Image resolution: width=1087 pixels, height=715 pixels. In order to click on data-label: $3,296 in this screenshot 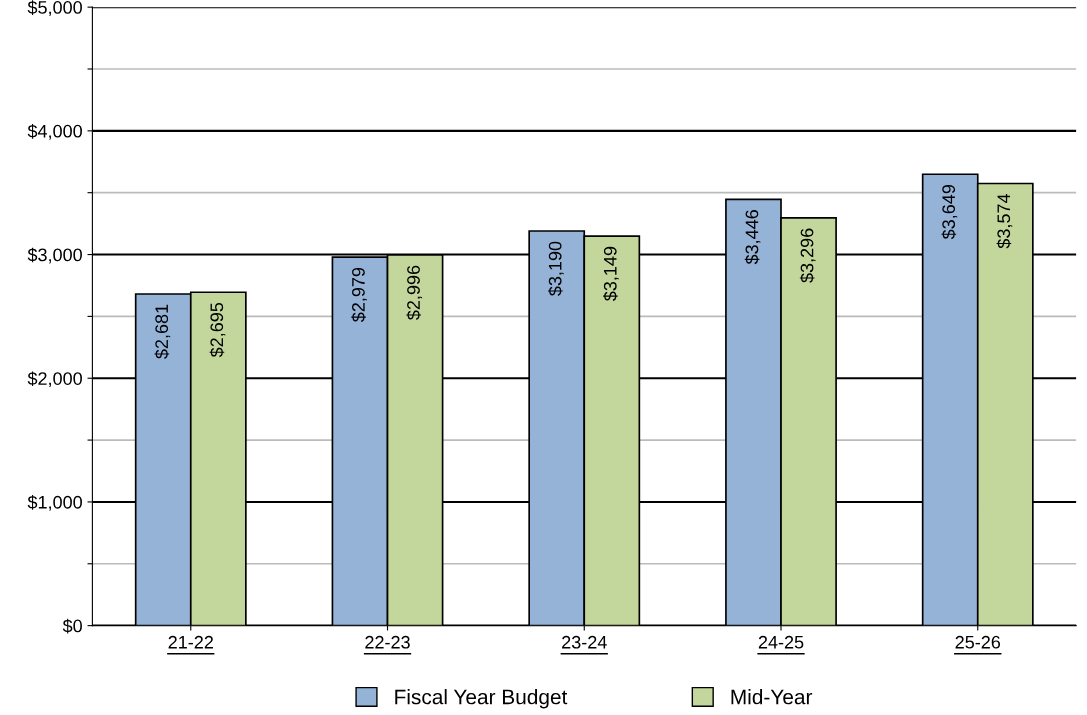, I will do `click(807, 255)`.